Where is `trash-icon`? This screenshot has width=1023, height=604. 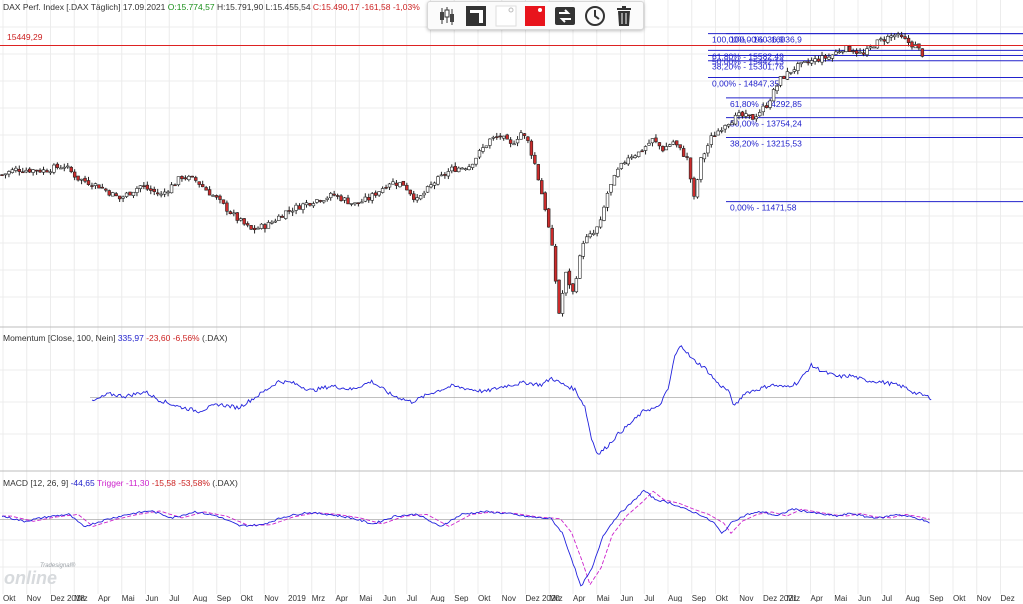
trash-icon is located at coordinates (624, 16).